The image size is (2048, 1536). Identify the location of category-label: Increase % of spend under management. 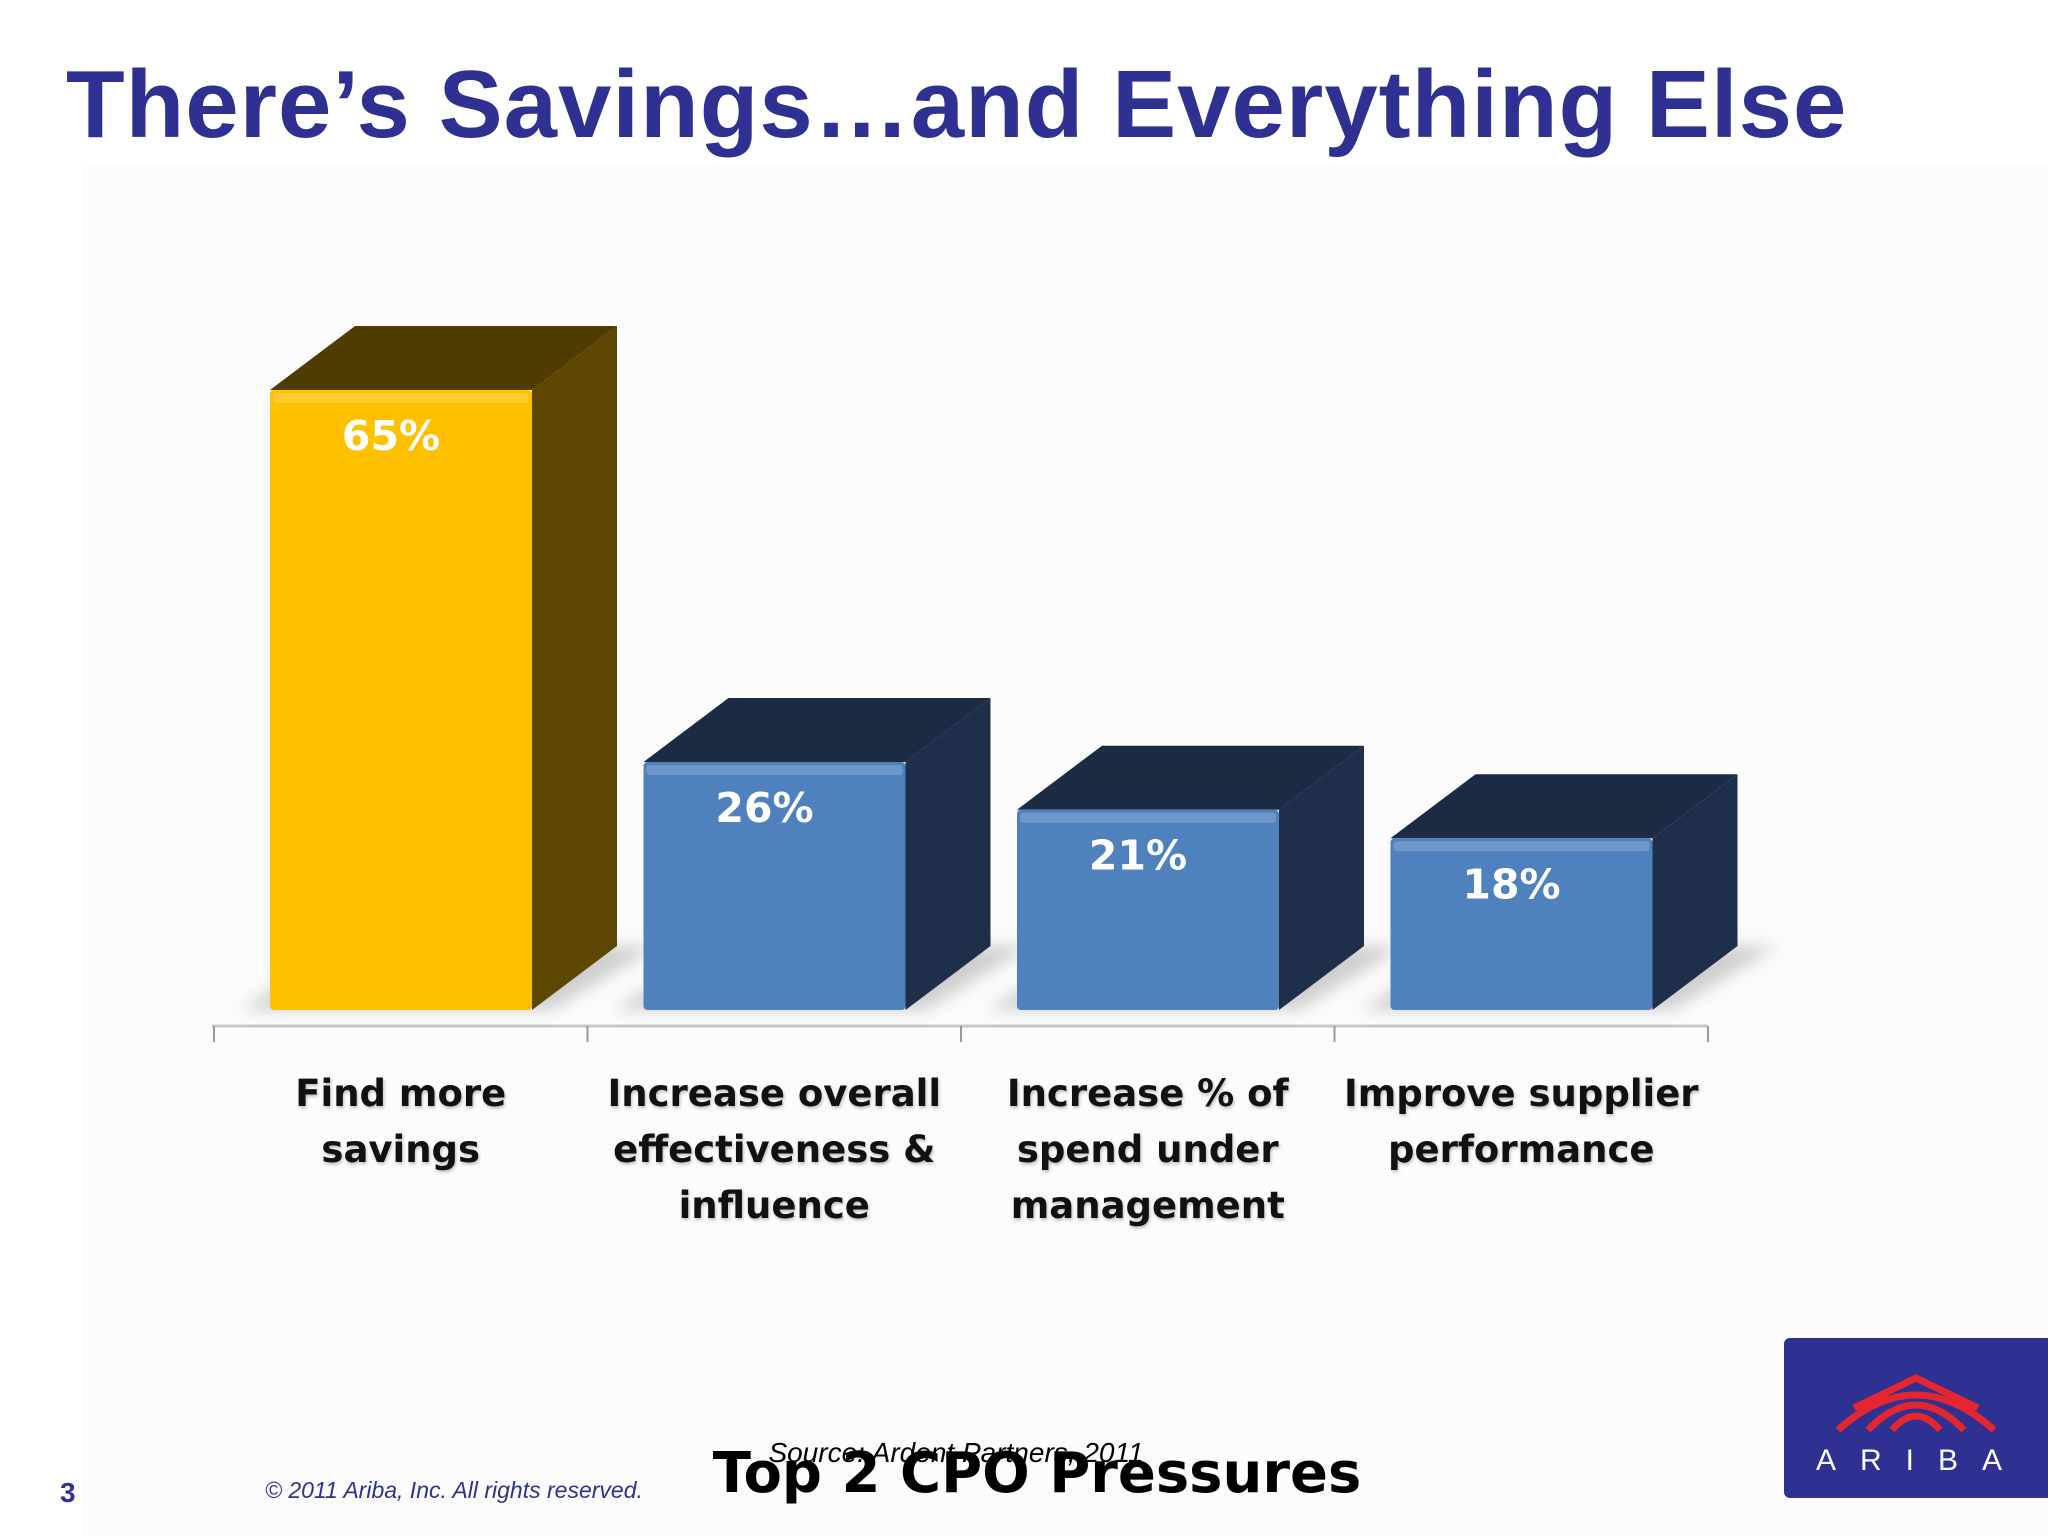
(1147, 1149).